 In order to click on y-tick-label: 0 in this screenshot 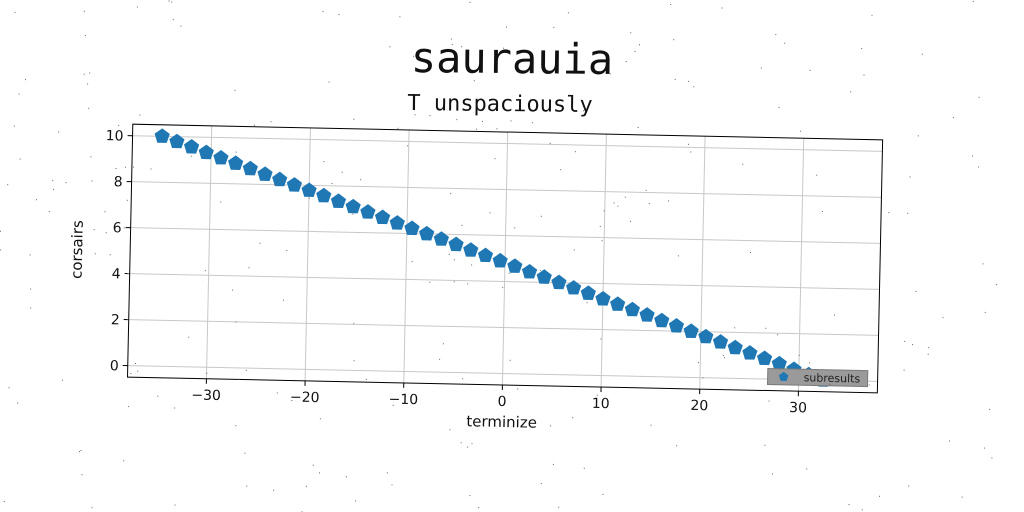, I will do `click(114, 366)`.